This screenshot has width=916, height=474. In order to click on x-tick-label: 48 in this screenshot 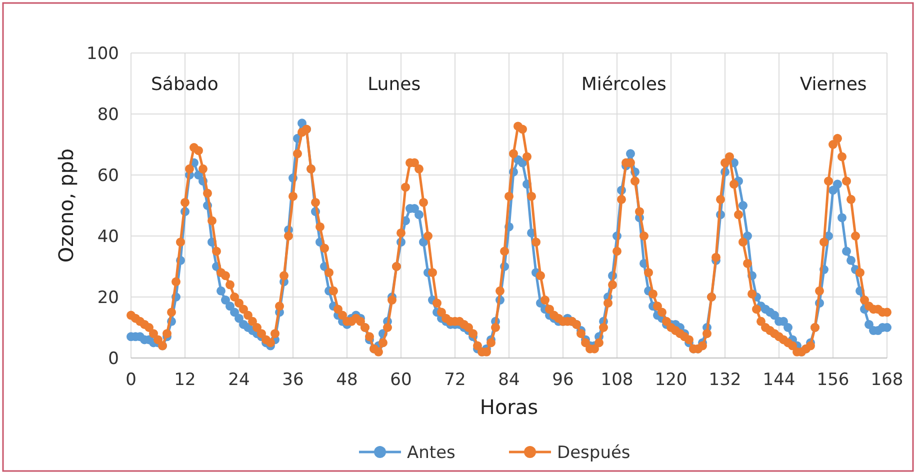, I will do `click(347, 380)`.